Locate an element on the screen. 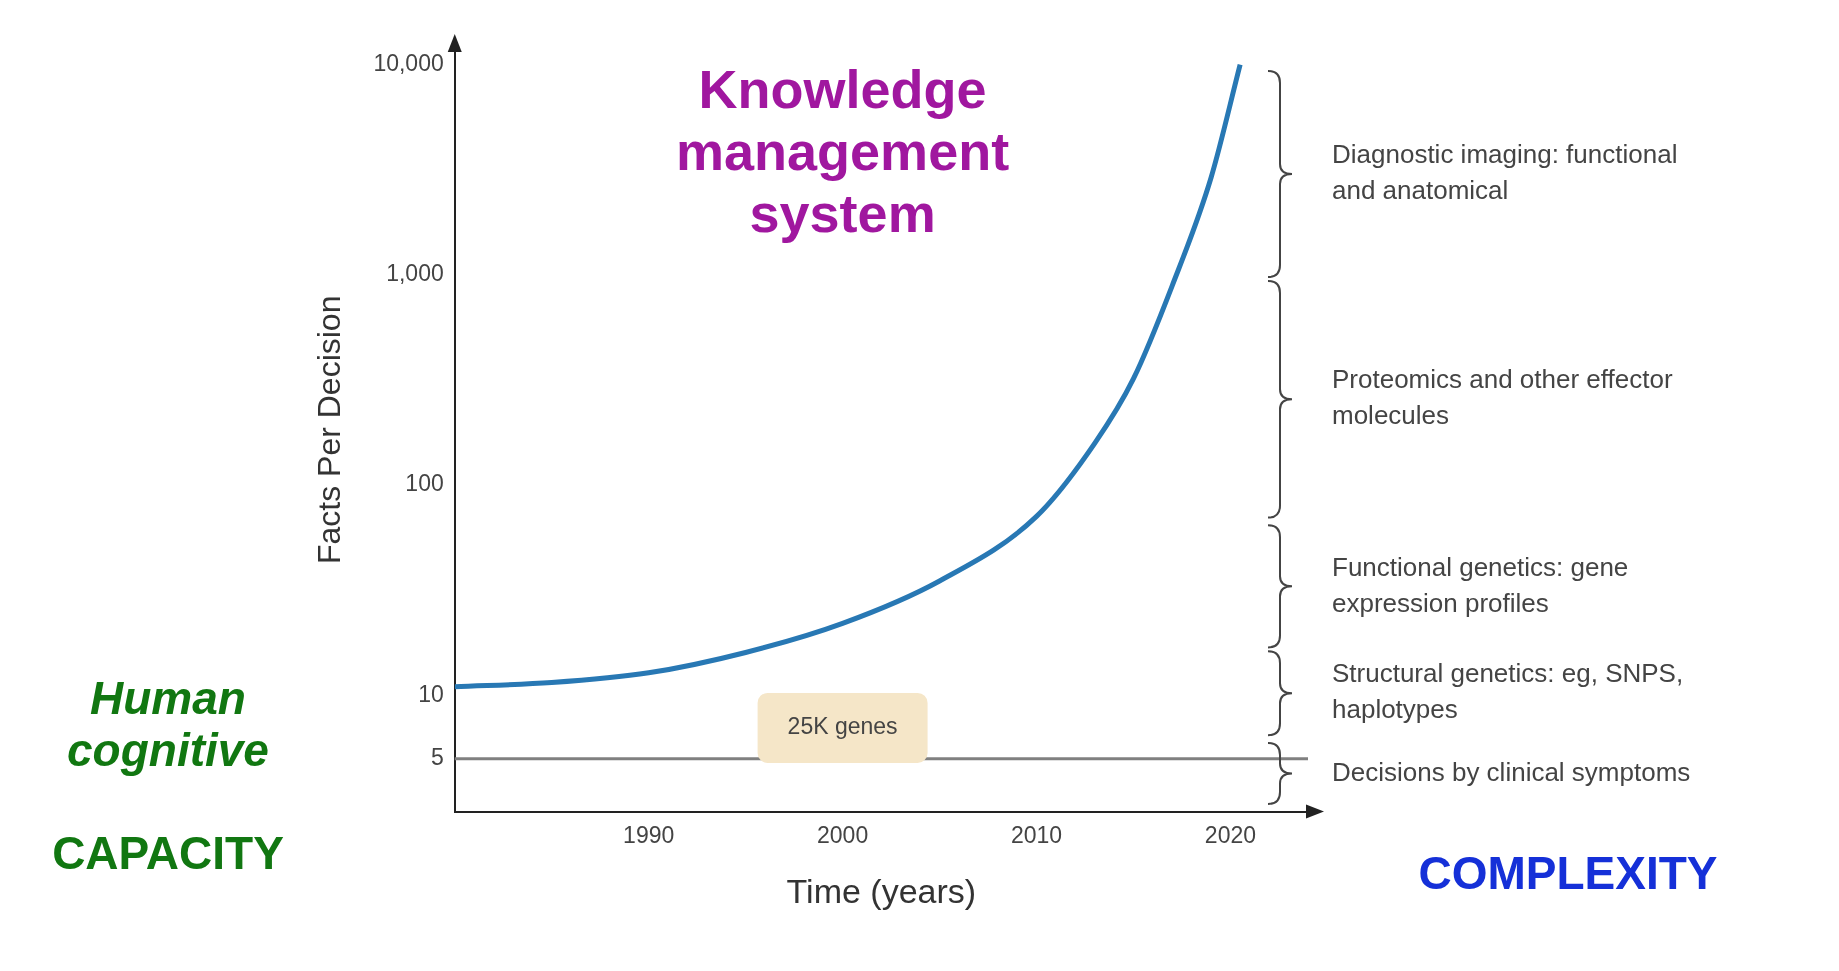 The height and width of the screenshot is (971, 1839). annotation: Knowledge management system is located at coordinates (843, 150).